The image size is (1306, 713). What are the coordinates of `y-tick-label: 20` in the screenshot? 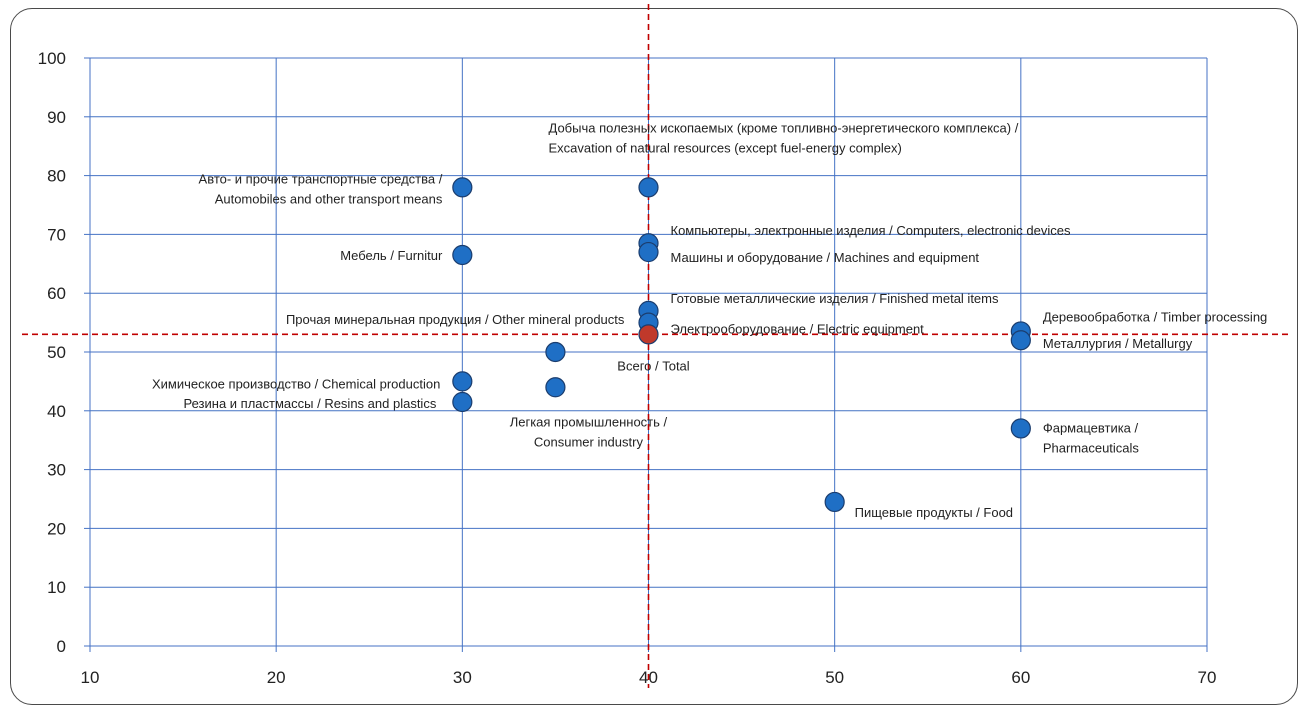 It's located at (56, 528).